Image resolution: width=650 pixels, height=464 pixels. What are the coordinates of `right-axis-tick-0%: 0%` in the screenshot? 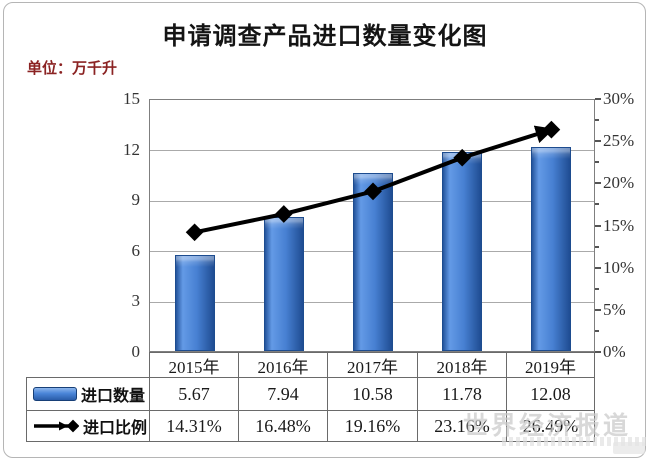 It's located at (614, 351).